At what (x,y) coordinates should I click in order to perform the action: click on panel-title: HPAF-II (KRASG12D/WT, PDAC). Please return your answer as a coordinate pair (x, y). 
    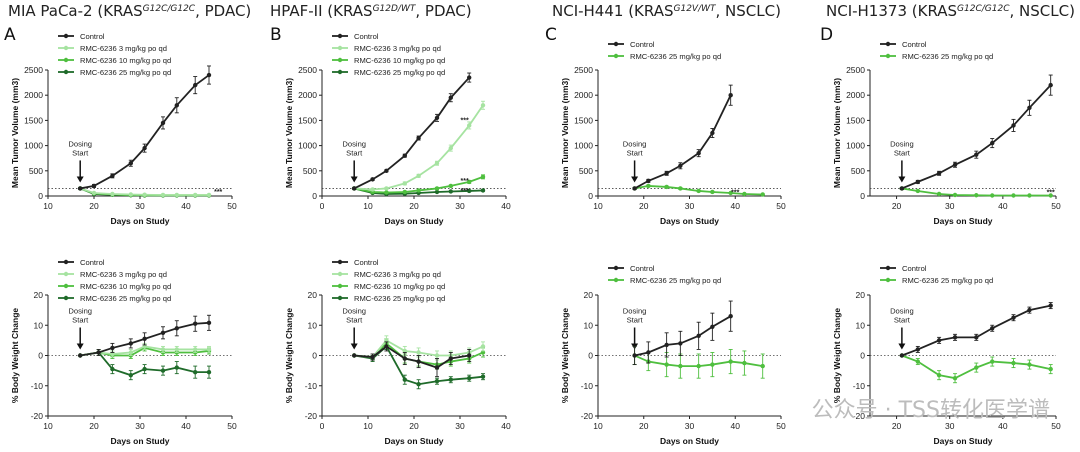
    Looking at the image, I should click on (371, 11).